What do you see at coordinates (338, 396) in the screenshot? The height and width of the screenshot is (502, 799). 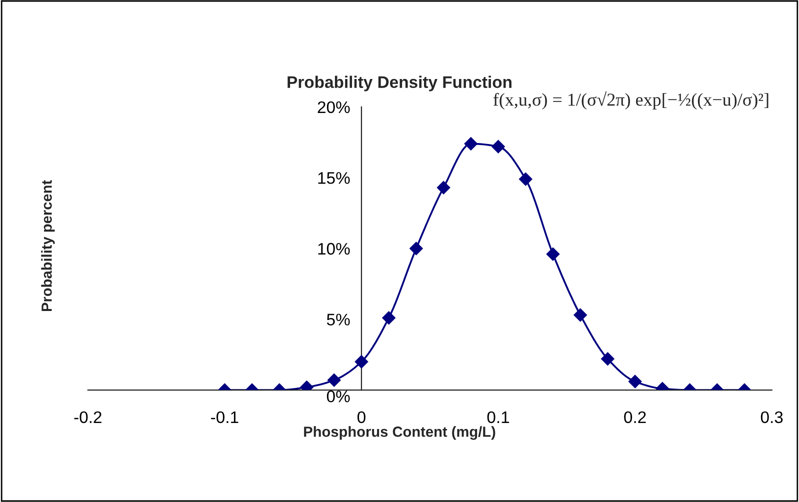 I see `y-tick-label: 0%` at bounding box center [338, 396].